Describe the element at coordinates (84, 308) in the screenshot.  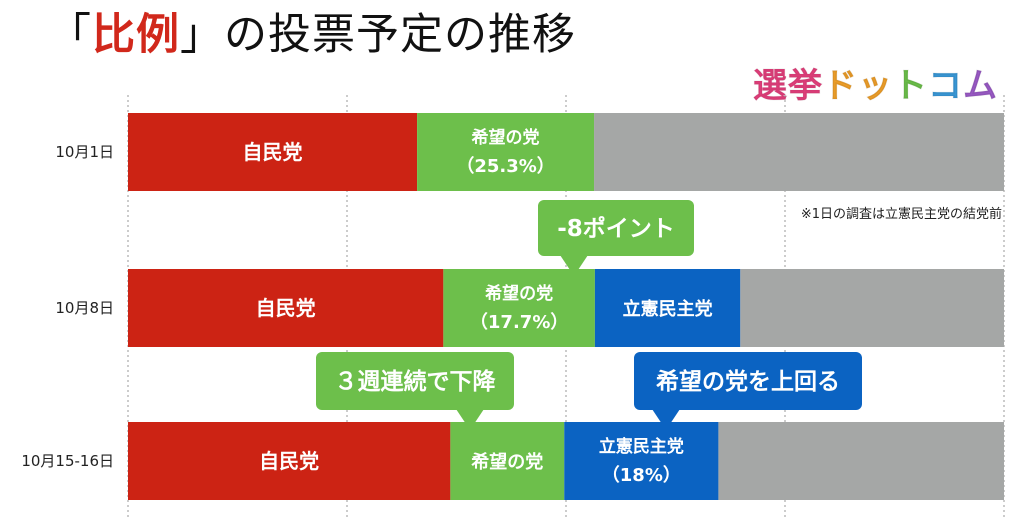
I see `row-label: 10月8日` at that location.